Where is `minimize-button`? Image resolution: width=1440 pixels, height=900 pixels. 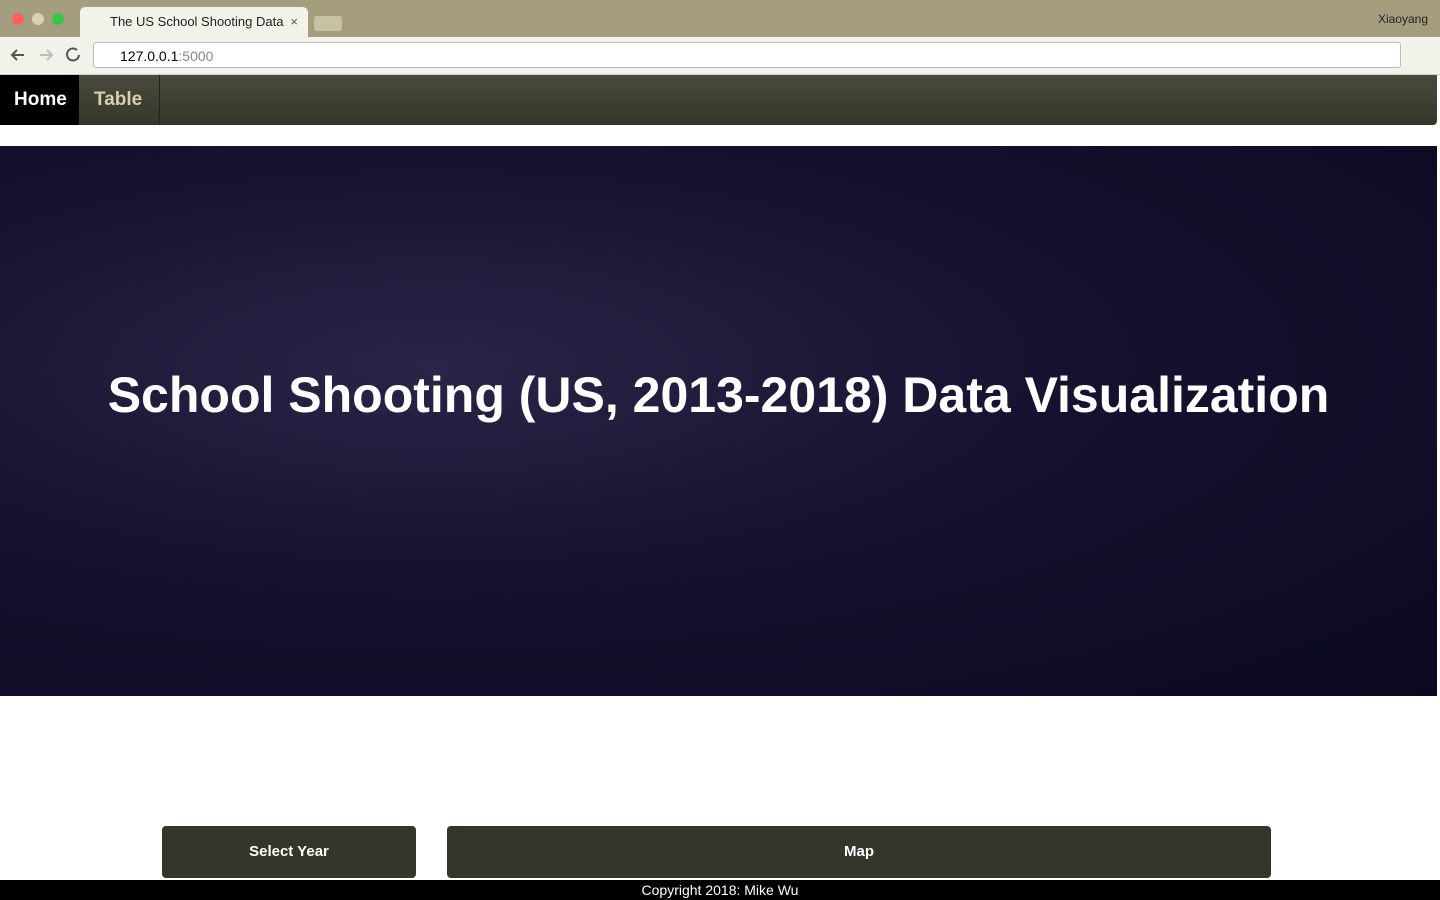 minimize-button is located at coordinates (38, 19).